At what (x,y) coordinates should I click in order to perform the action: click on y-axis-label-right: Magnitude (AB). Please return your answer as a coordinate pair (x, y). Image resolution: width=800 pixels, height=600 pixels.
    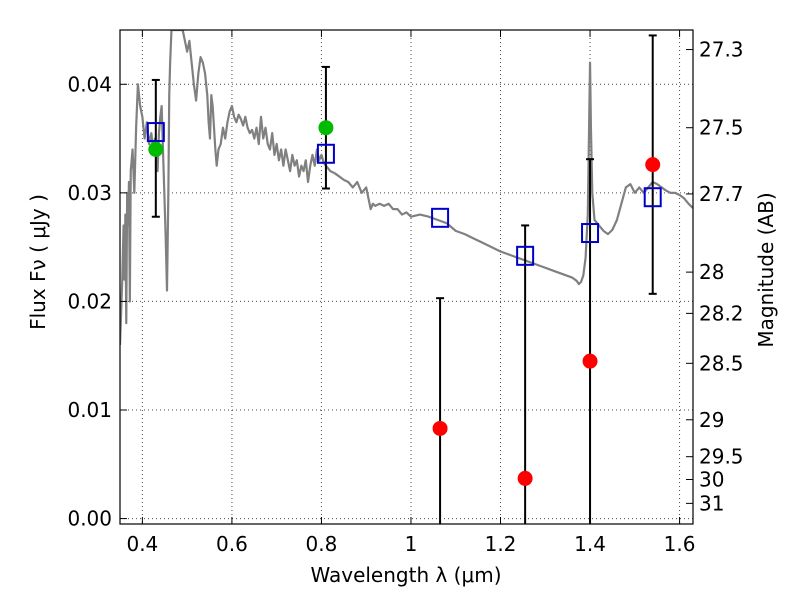
    Looking at the image, I should click on (766, 269).